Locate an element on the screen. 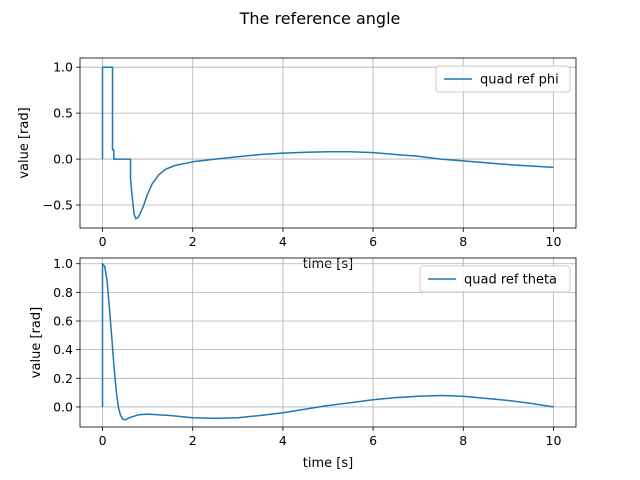  figure-title: The reference angle is located at coordinates (320, 18).